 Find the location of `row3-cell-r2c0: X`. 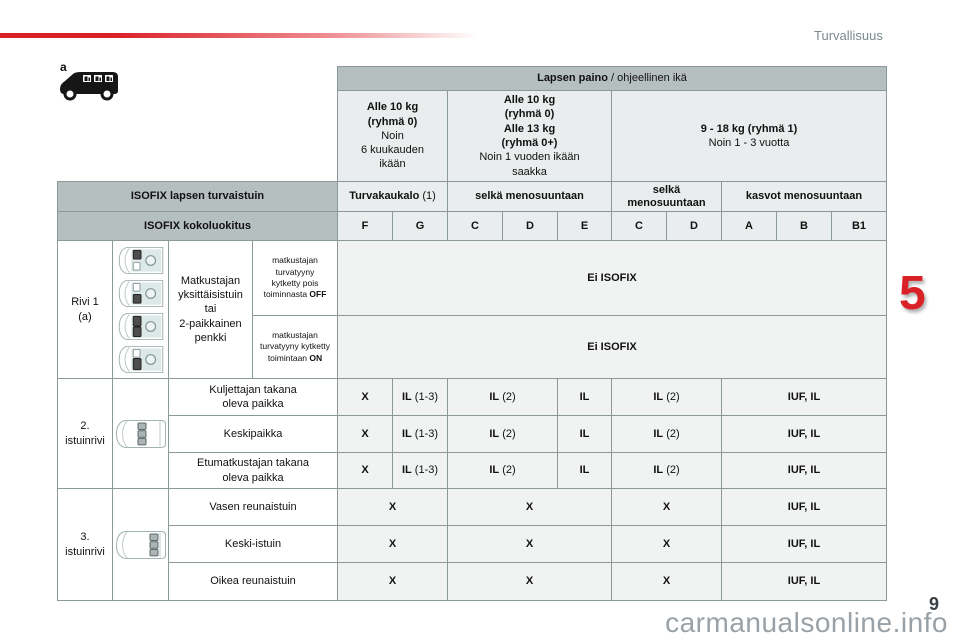

row3-cell-r2c0: X is located at coordinates (392, 581).